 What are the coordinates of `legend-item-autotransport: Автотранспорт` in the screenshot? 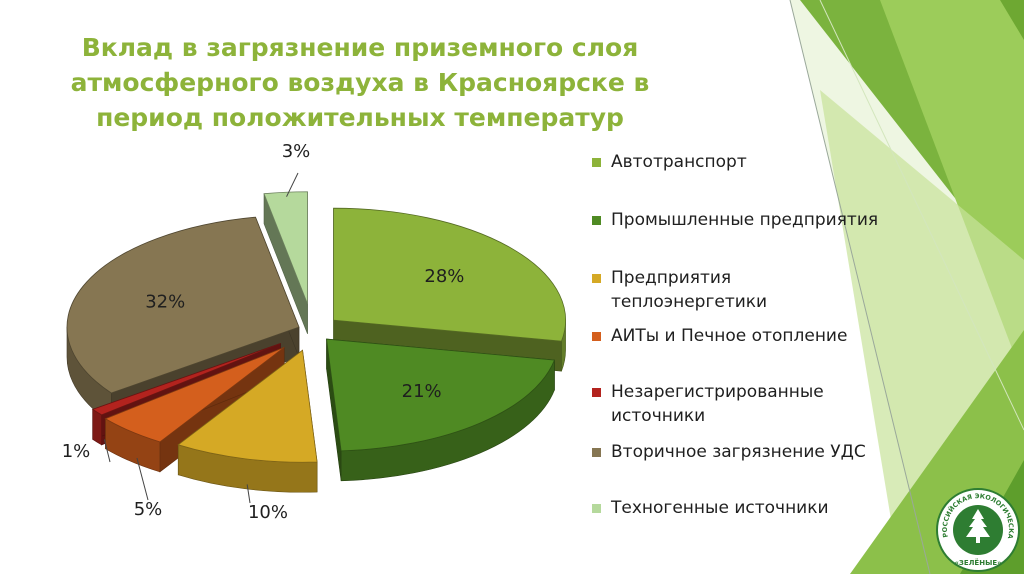 It's located at (742, 162).